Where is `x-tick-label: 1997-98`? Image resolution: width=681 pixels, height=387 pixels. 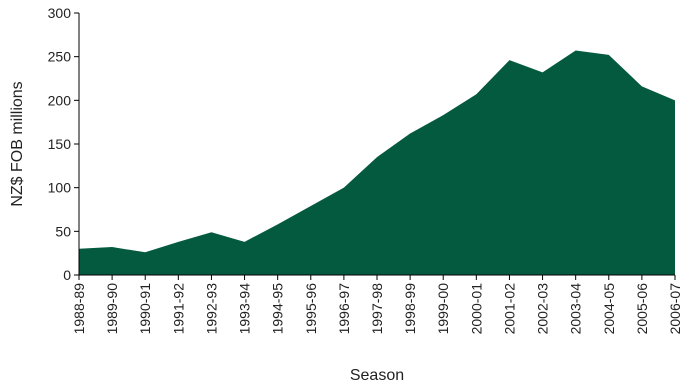 x-tick-label: 1997-98 is located at coordinates (377, 309).